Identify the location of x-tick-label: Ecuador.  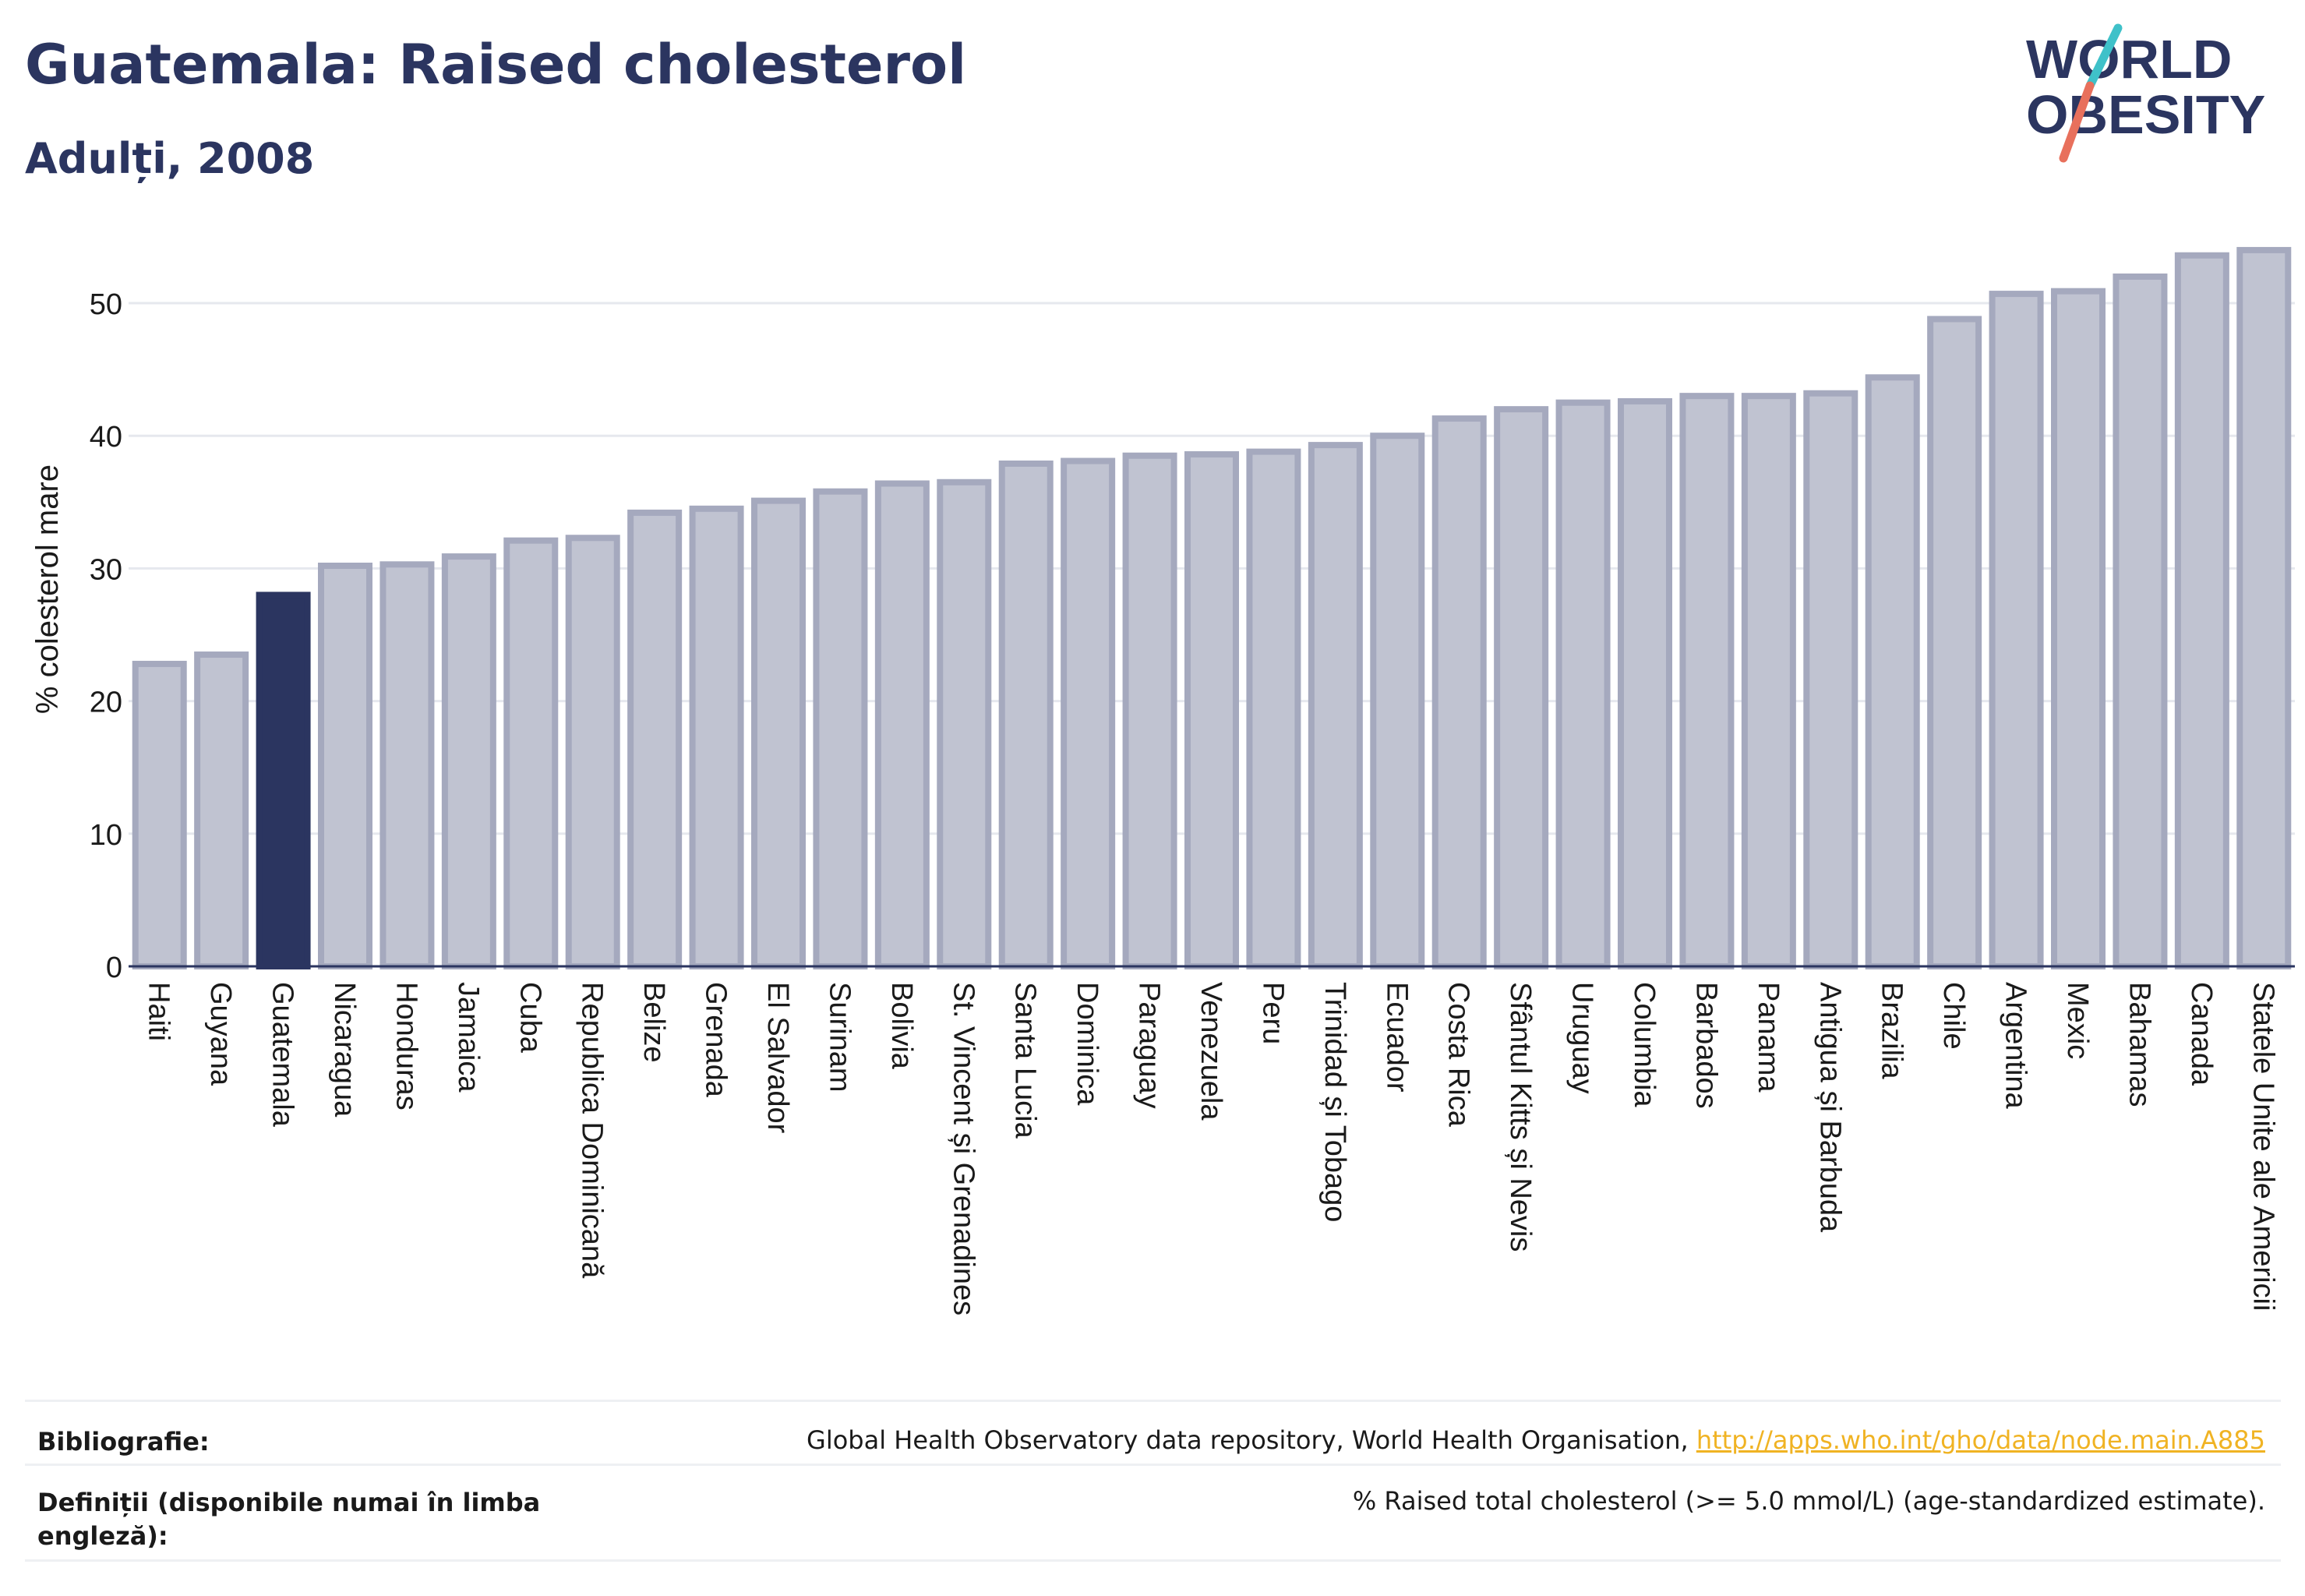
(1396, 1037).